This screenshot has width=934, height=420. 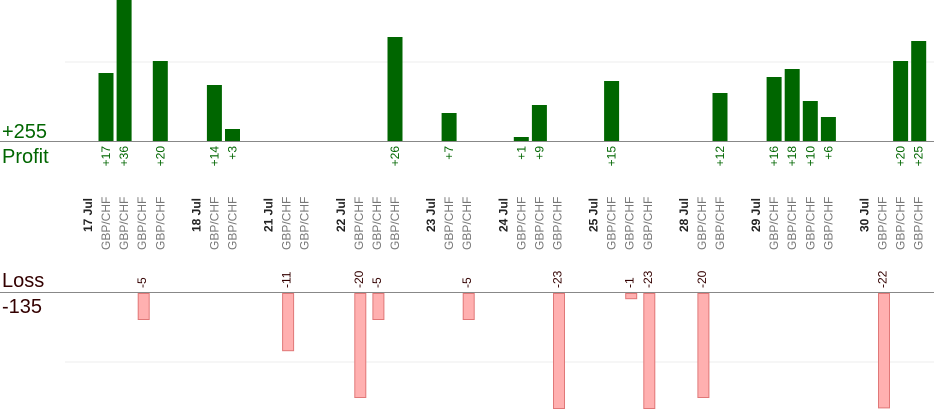 What do you see at coordinates (883, 279) in the screenshot?
I see `loss-value-label: -22` at bounding box center [883, 279].